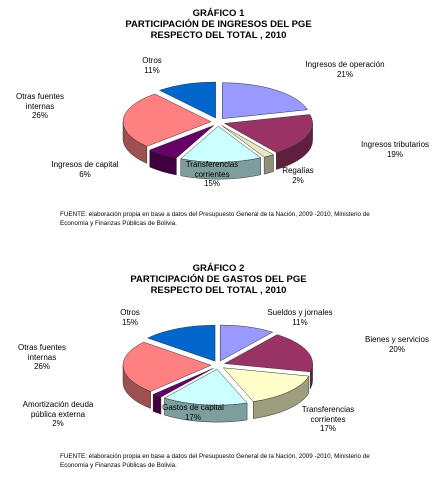 This screenshot has width=437, height=480. Describe the element at coordinates (218, 13) in the screenshot. I see `chart-title: GRÁFICO 1` at that location.